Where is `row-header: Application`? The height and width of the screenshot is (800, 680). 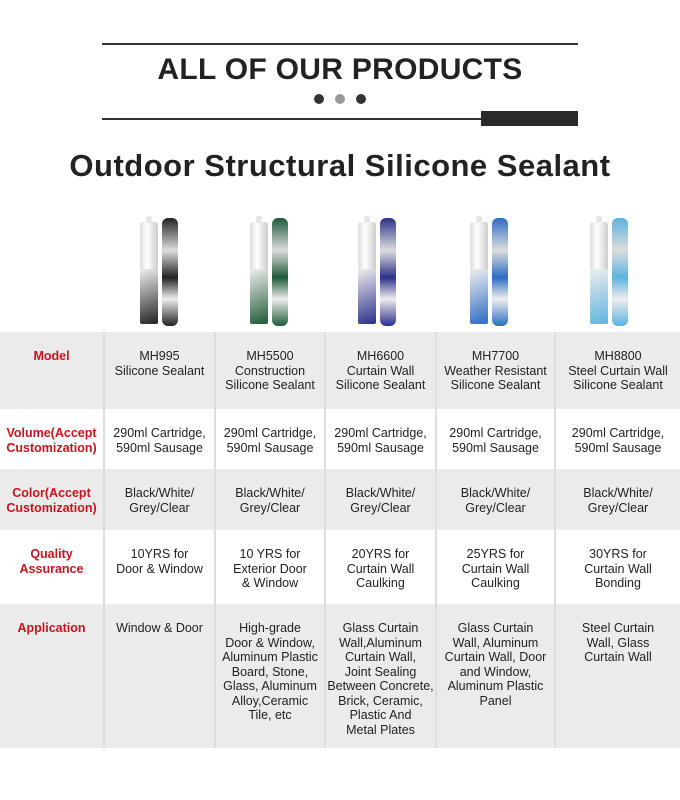
row-header: Application is located at coordinates (52, 676).